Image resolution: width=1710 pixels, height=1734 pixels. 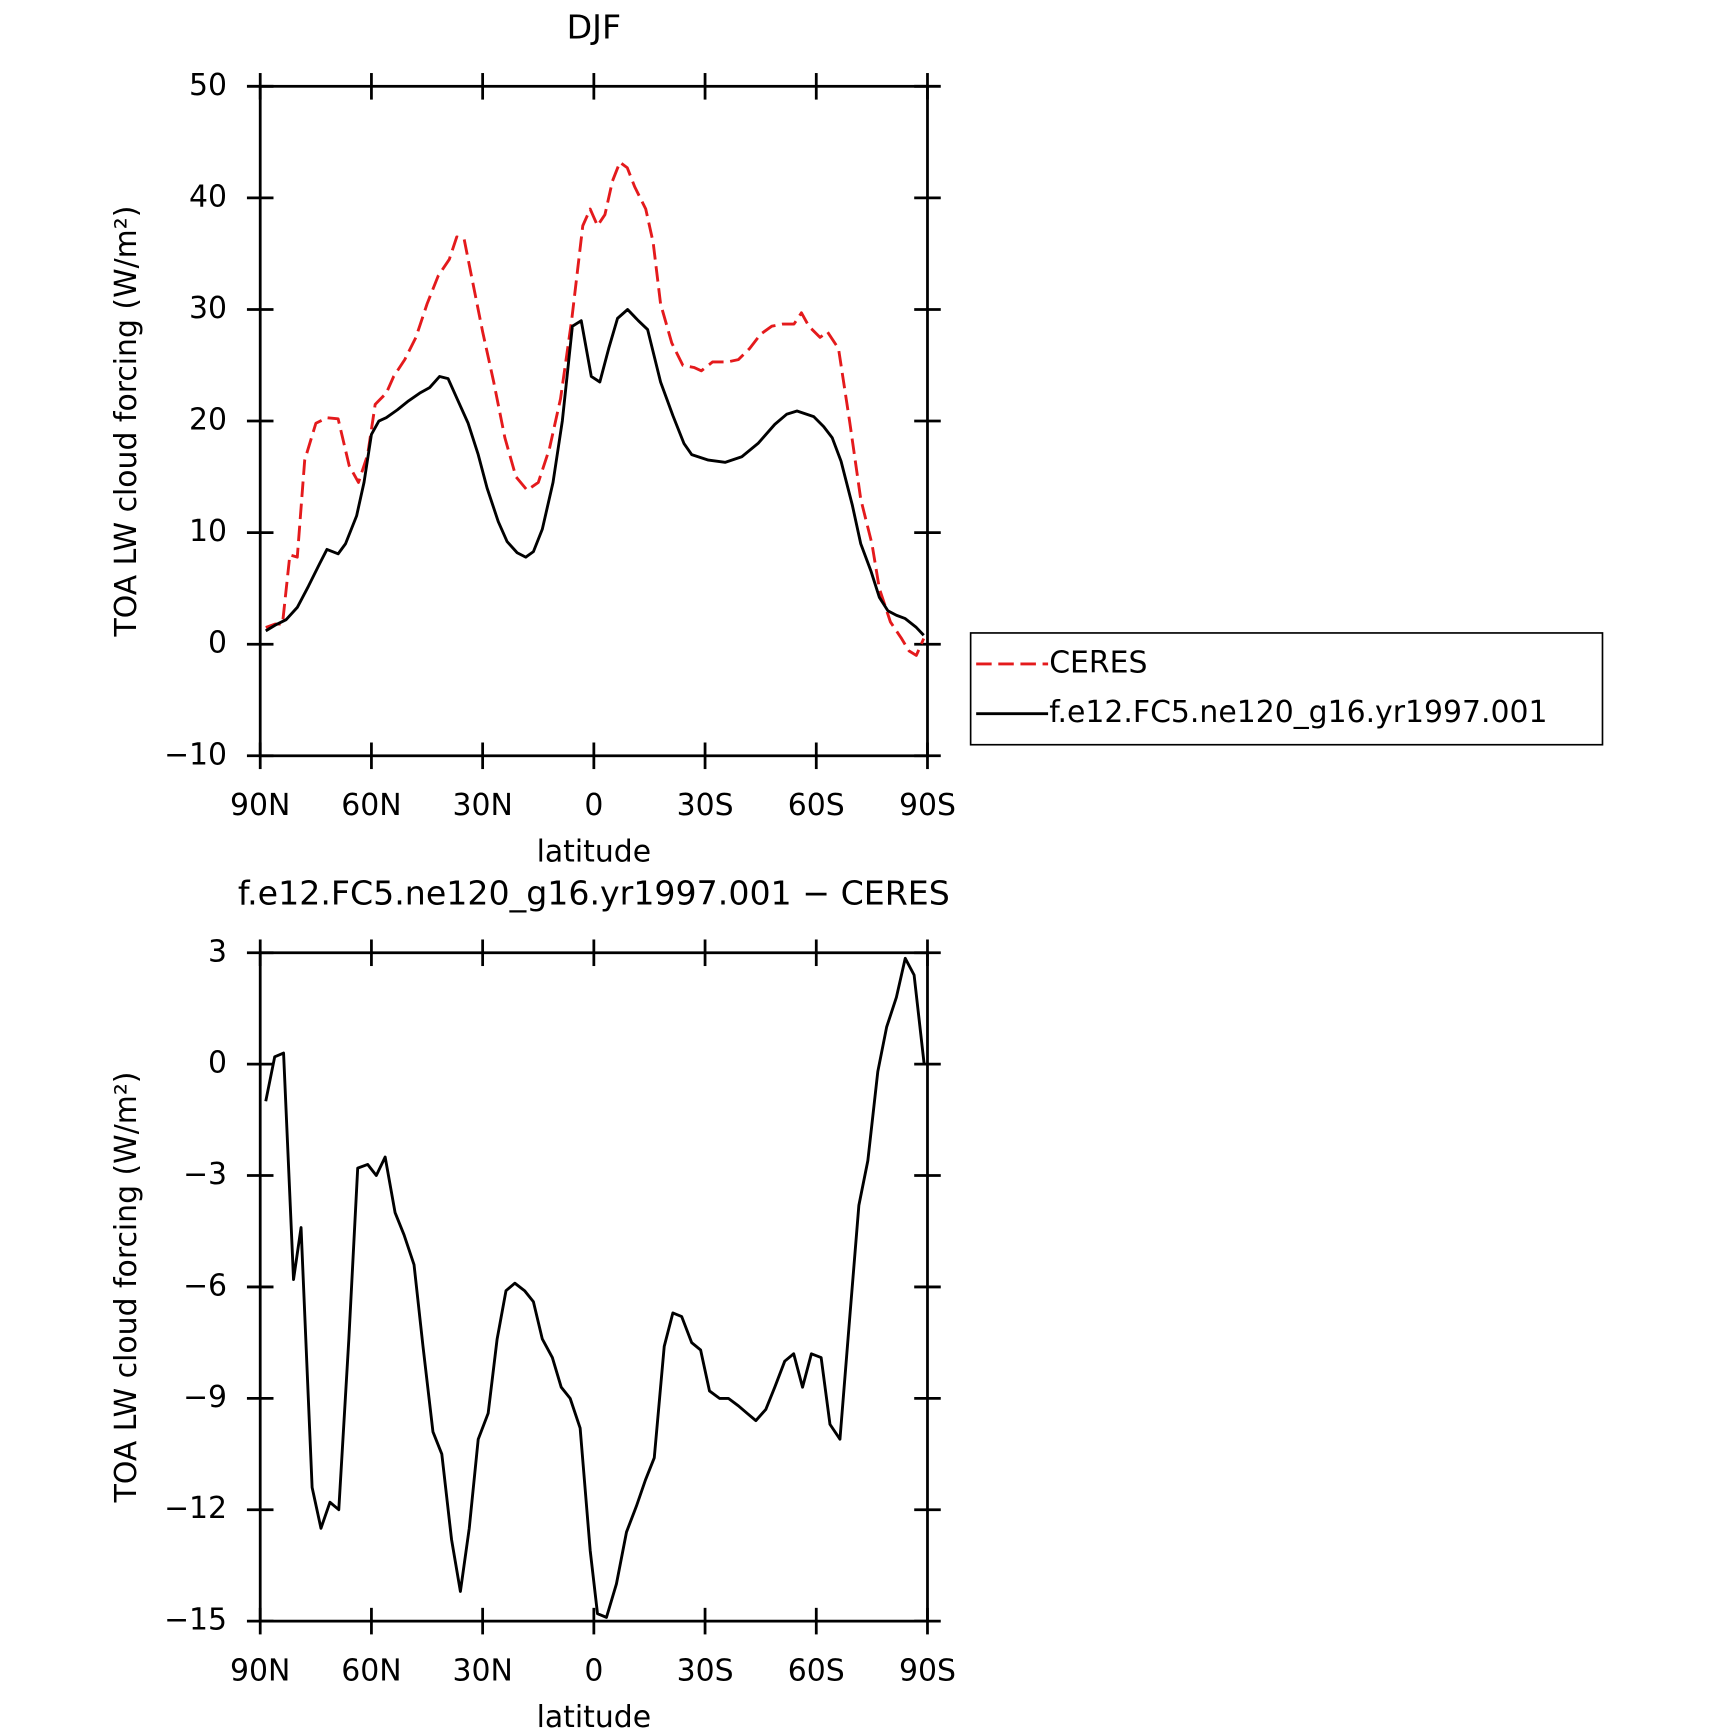 I want to click on y-tick-label: −9, so click(x=205, y=1397).